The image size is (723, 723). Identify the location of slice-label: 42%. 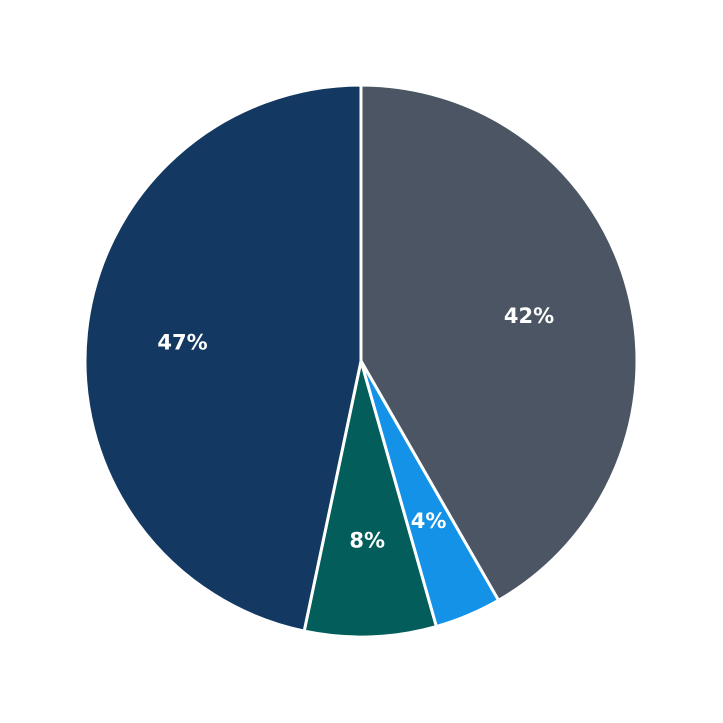
(529, 316).